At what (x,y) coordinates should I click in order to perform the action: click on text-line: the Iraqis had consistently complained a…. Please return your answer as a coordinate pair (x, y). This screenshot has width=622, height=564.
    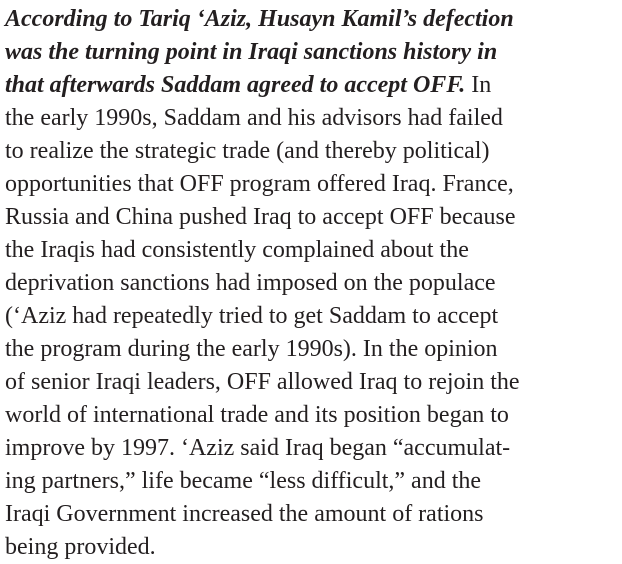
    Looking at the image, I should click on (311, 250).